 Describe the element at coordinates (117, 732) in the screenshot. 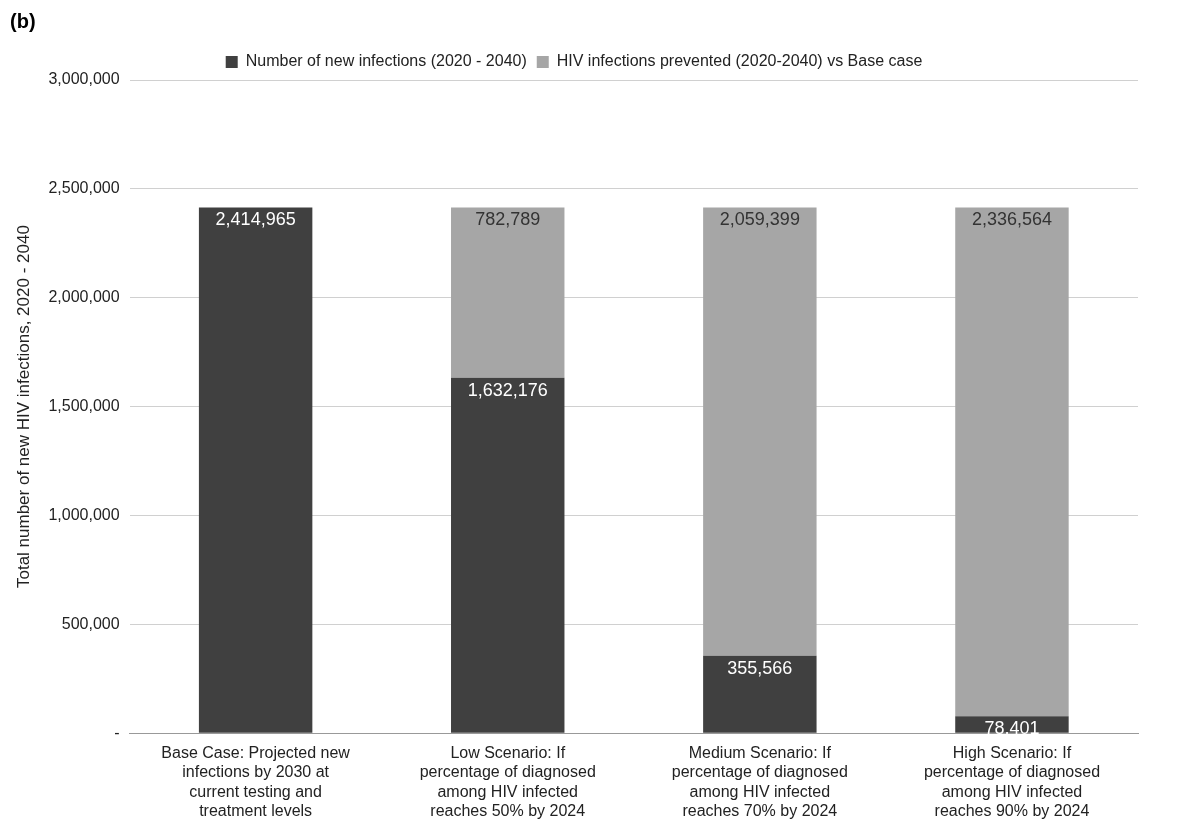

I see `y-tick-label: -` at that location.